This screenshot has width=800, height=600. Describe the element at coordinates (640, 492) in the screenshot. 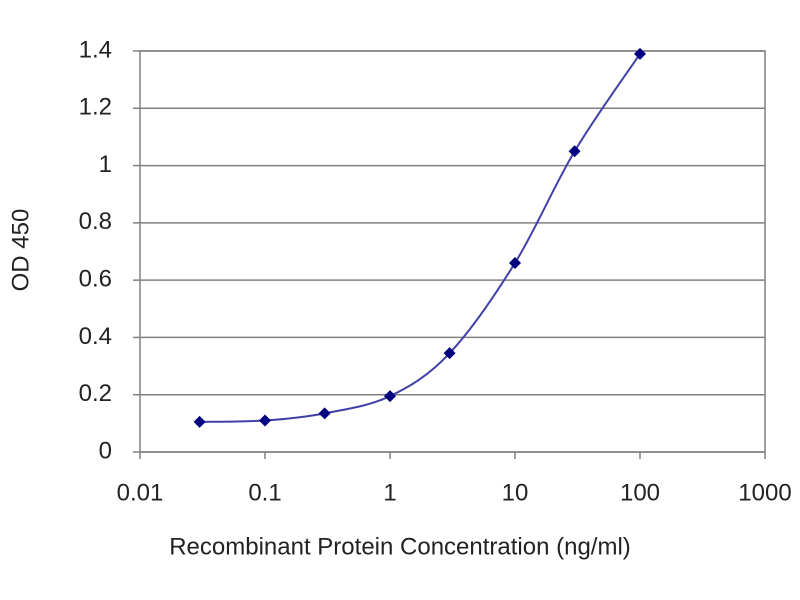

I see `x-tick-label: 100` at that location.